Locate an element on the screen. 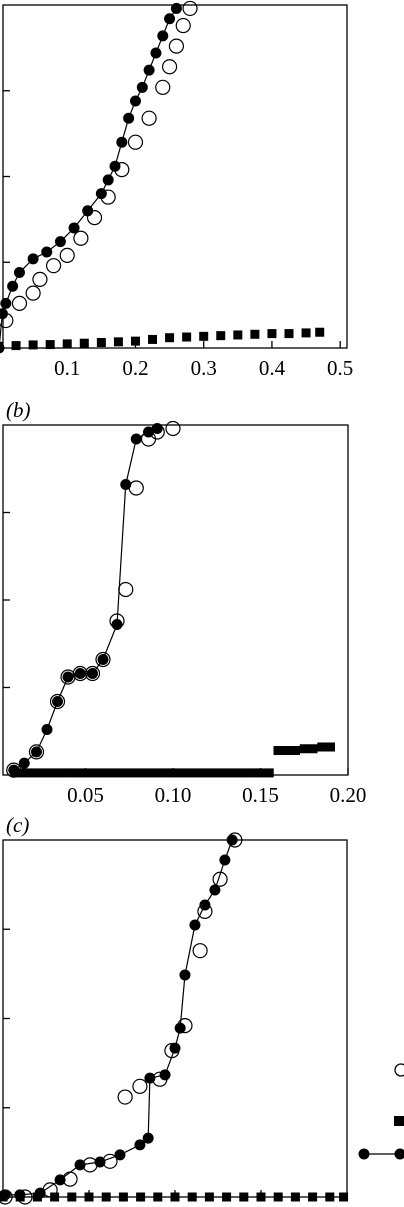 The height and width of the screenshot is (1207, 404). x-tick-label: 0.2 is located at coordinates (135, 368).